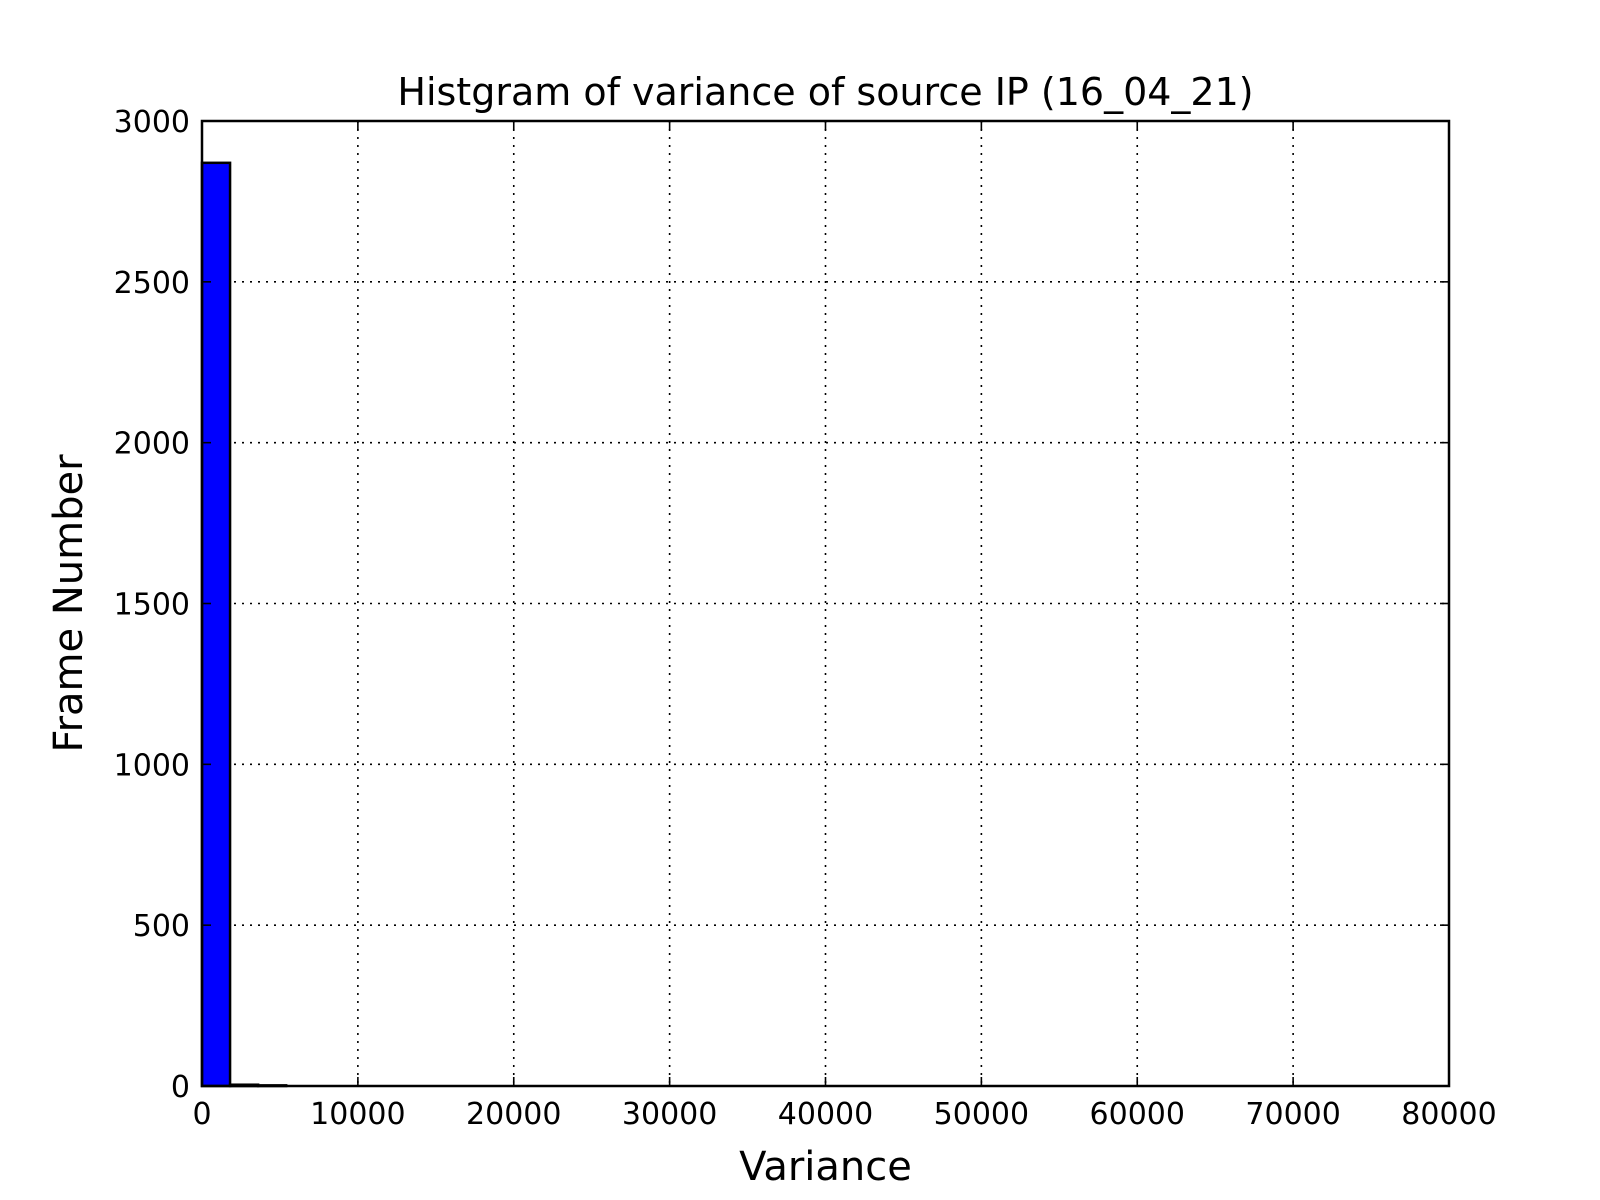 This screenshot has height=1200, width=1600. I want to click on x-tick-label: 40000, so click(825, 1114).